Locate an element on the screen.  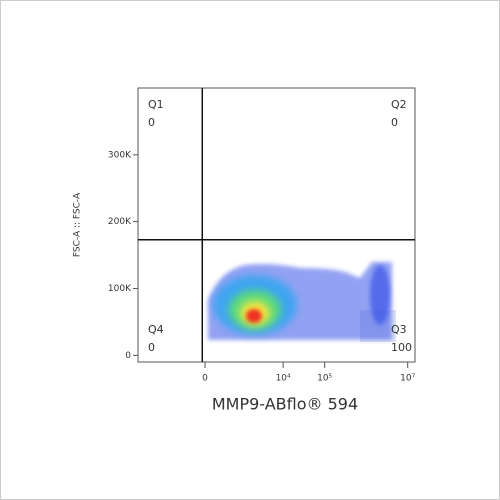
y-tick-label: 100K is located at coordinates (120, 289).